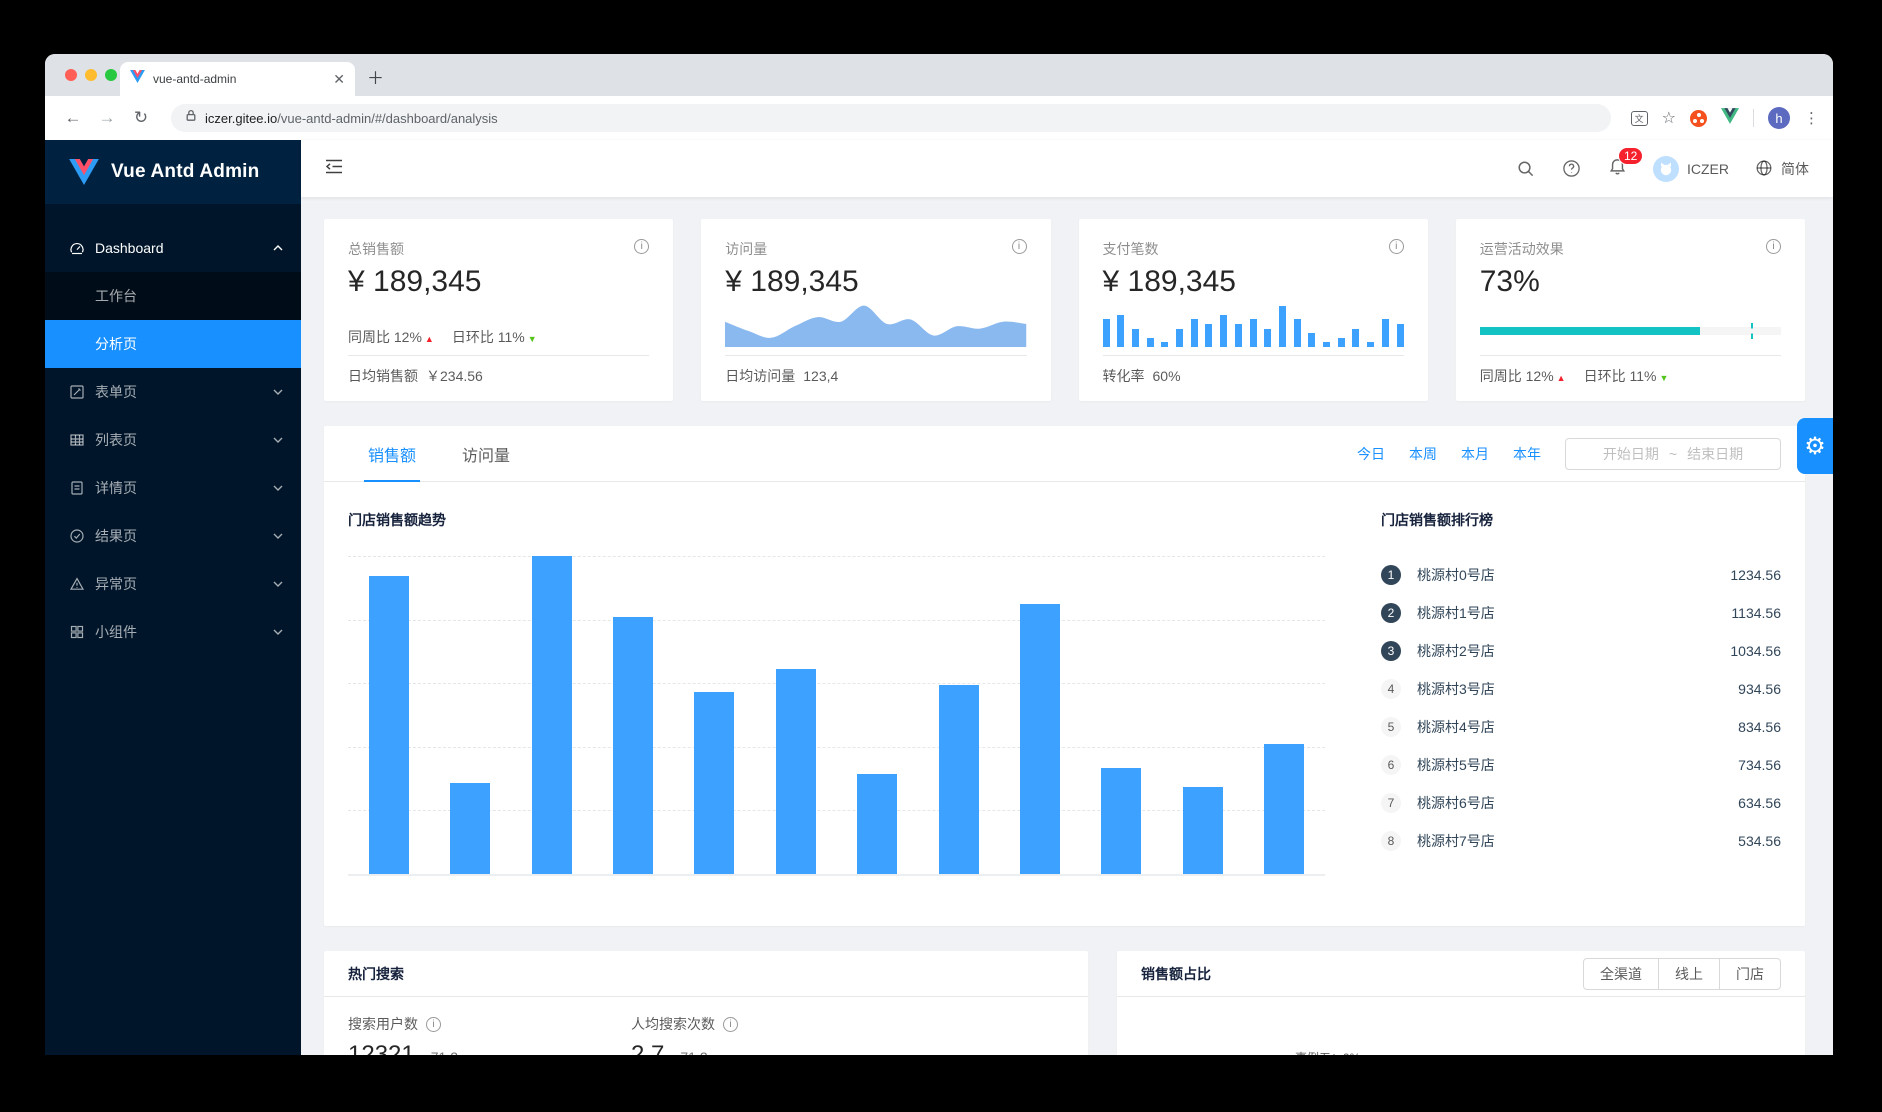  Describe the element at coordinates (111, 75) in the screenshot. I see `maximize-window-button` at that location.